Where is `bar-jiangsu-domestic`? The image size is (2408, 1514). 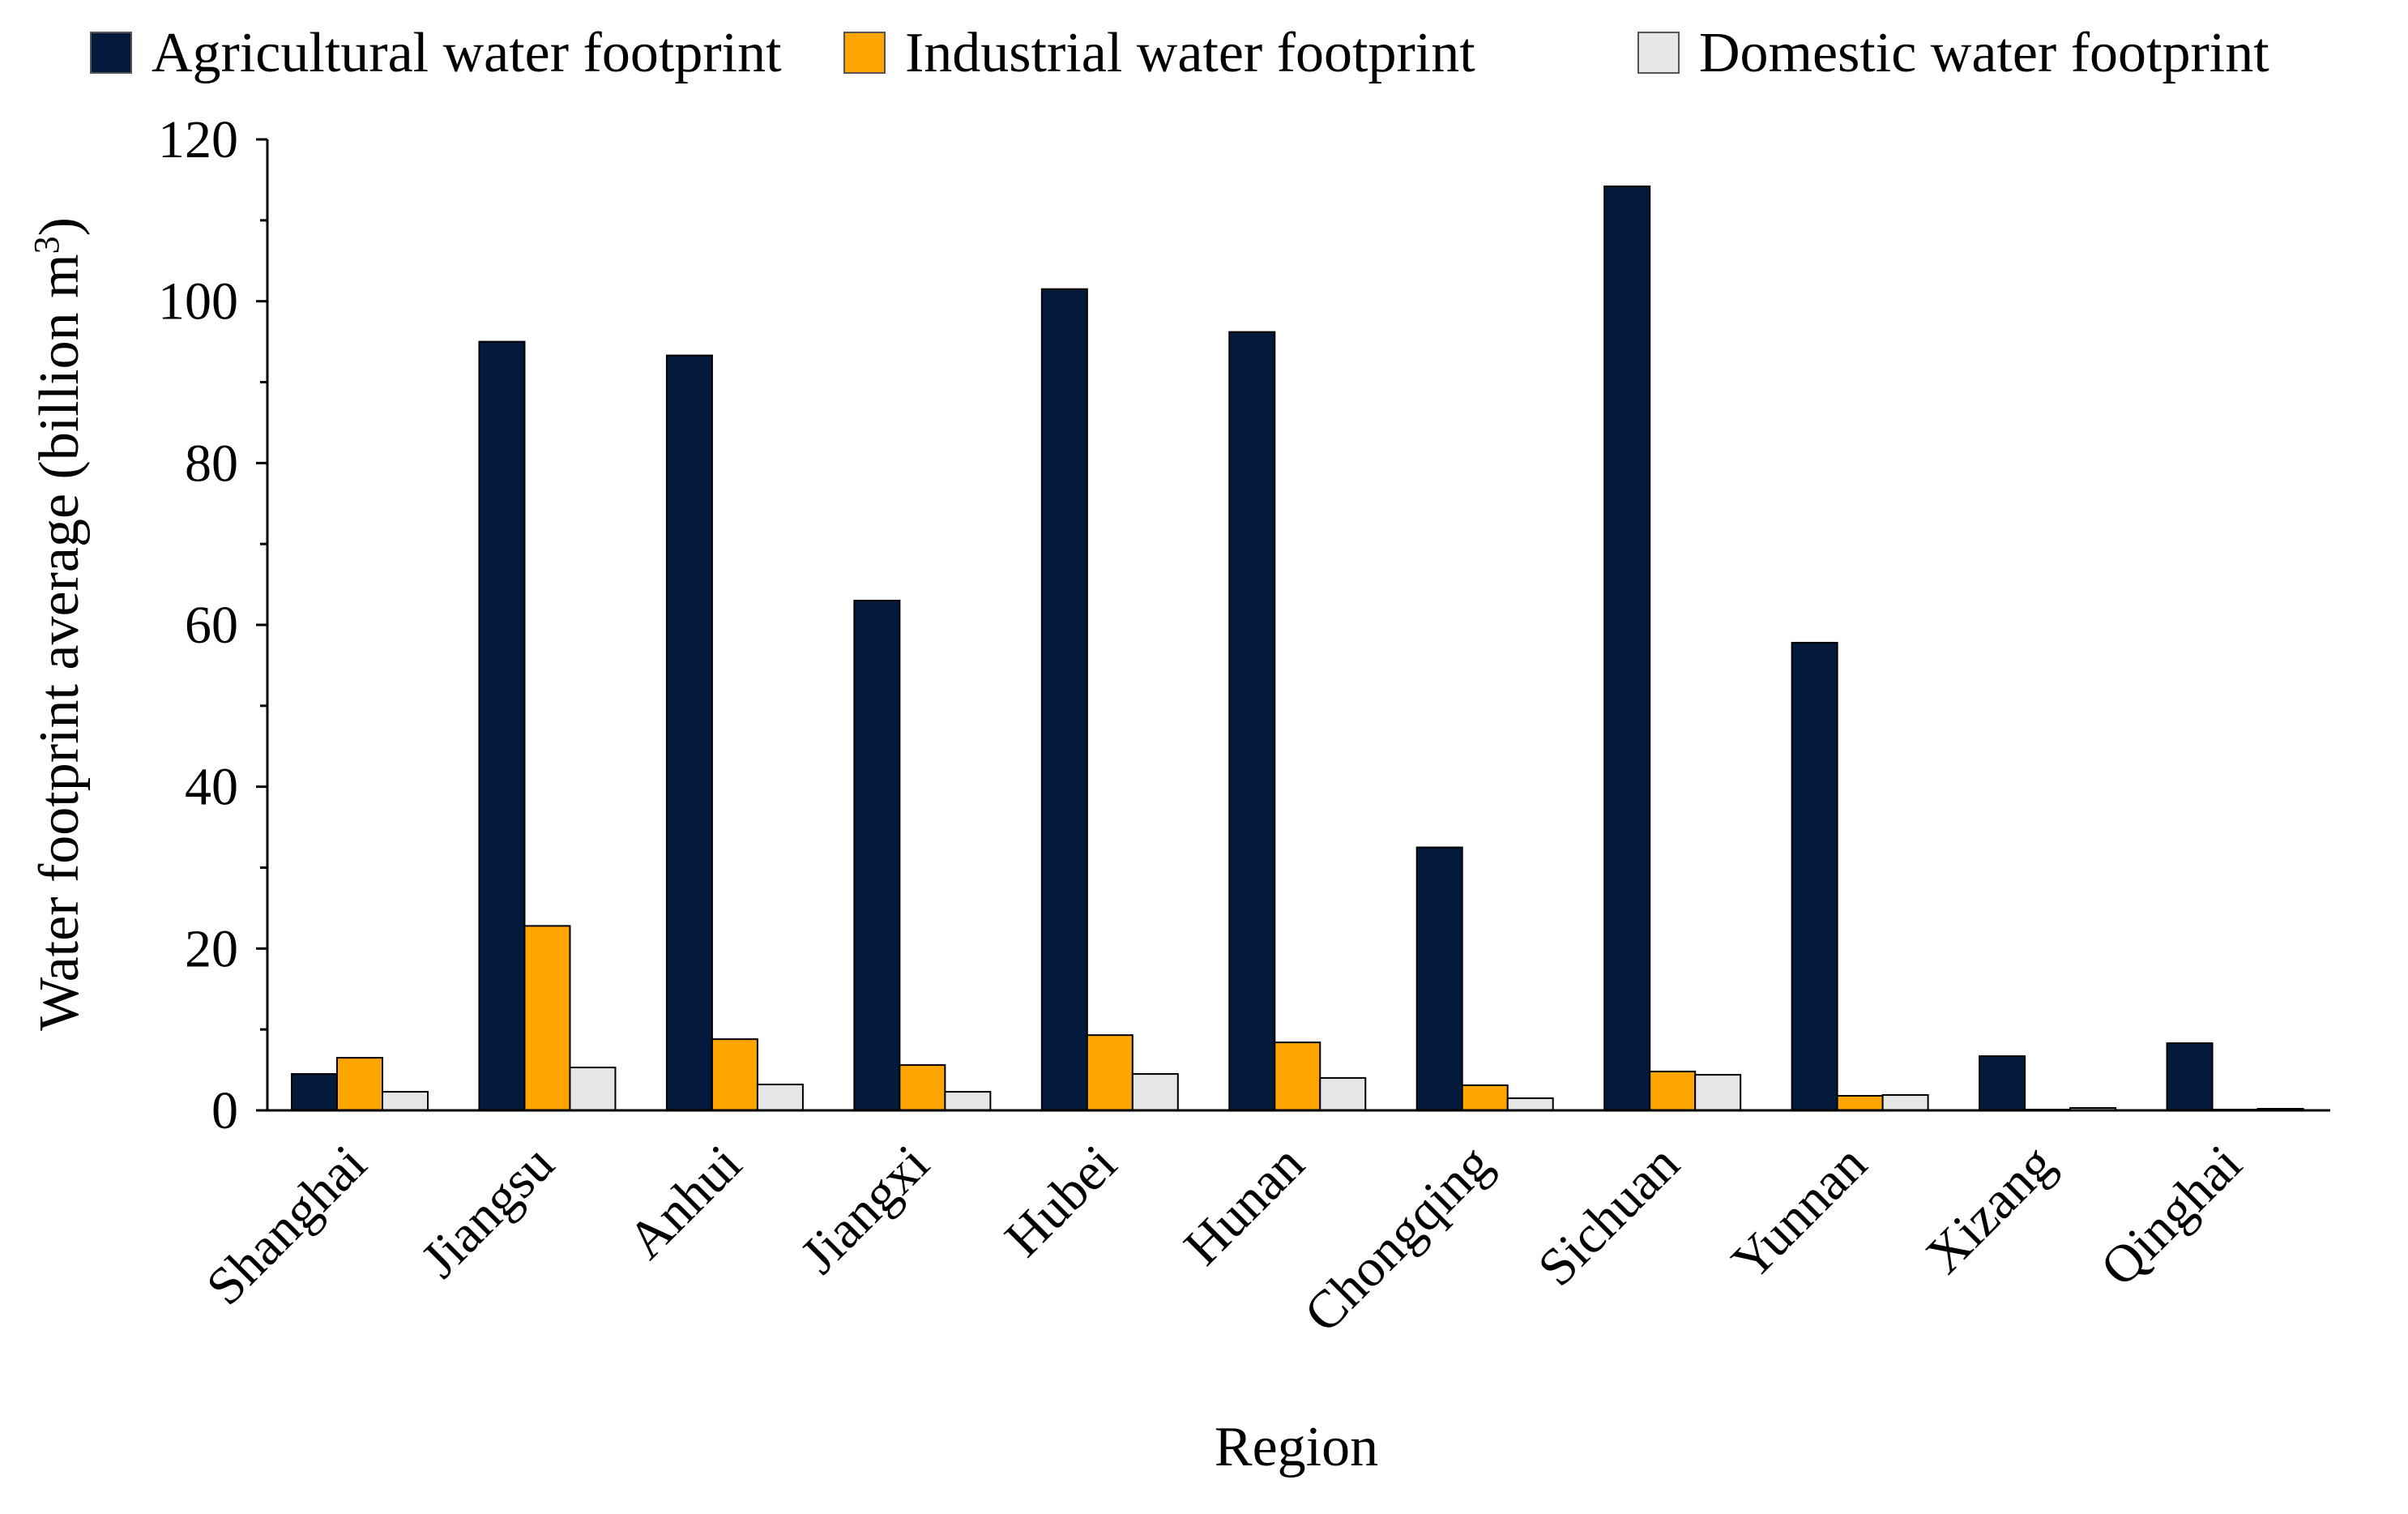 bar-jiangsu-domestic is located at coordinates (593, 1089).